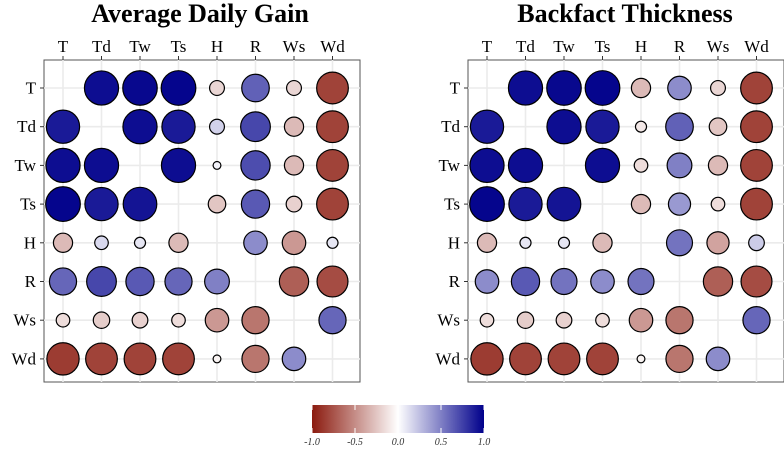 This screenshot has height=458, width=784. I want to click on corr-dot-R-Td, so click(525, 281).